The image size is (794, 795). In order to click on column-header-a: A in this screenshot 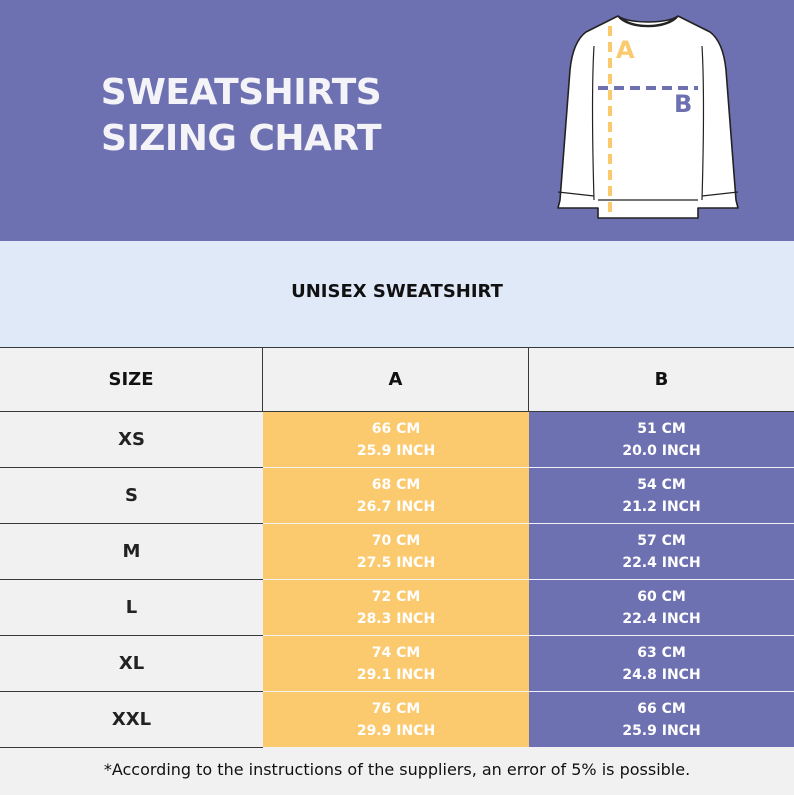, I will do `click(396, 379)`.